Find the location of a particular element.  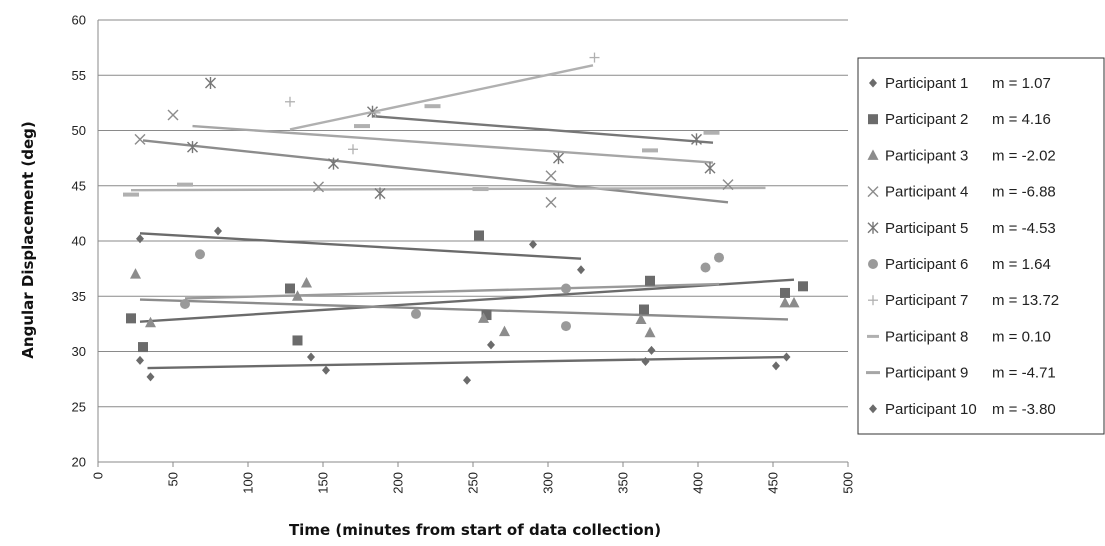

x-tick-100: 100 is located at coordinates (248, 483).